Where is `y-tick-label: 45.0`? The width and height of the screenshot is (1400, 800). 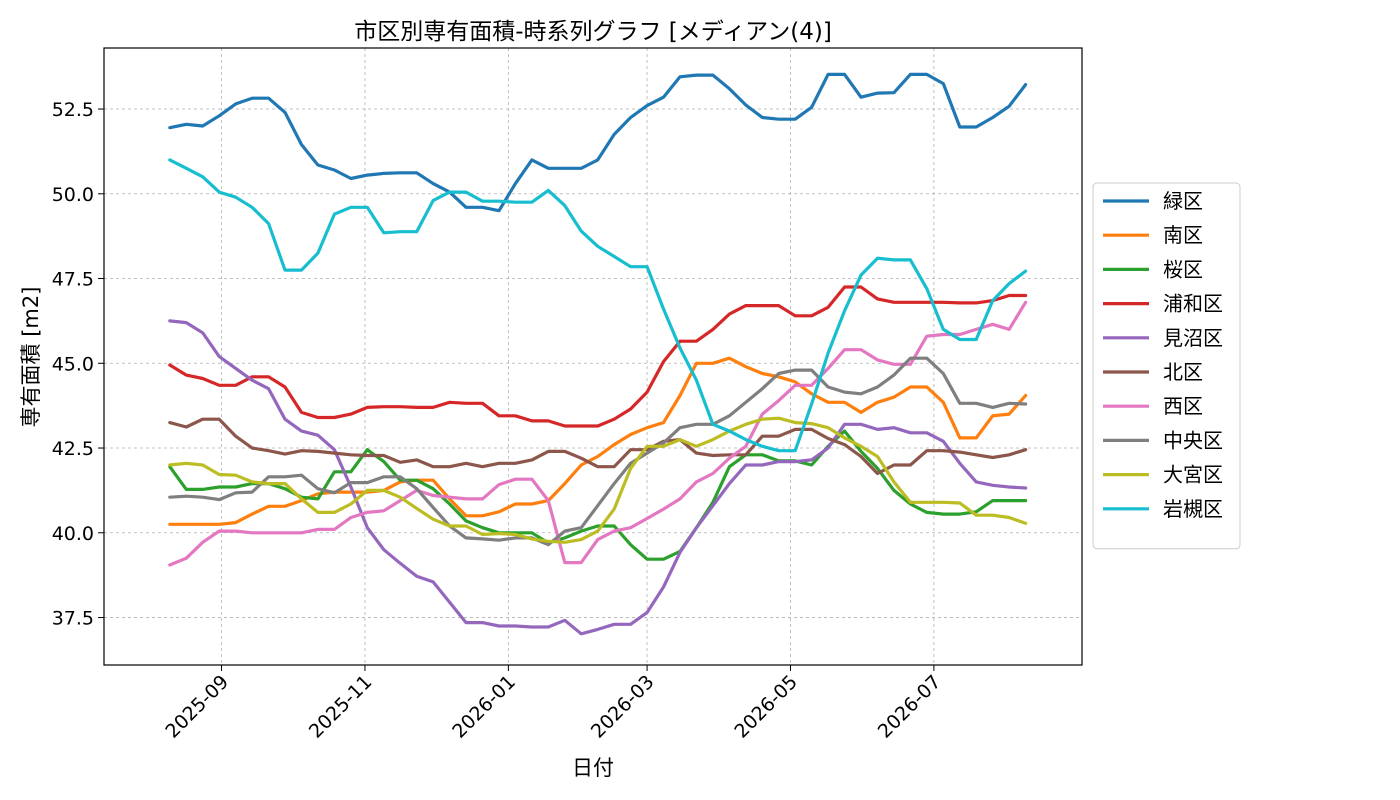 y-tick-label: 45.0 is located at coordinates (73, 364).